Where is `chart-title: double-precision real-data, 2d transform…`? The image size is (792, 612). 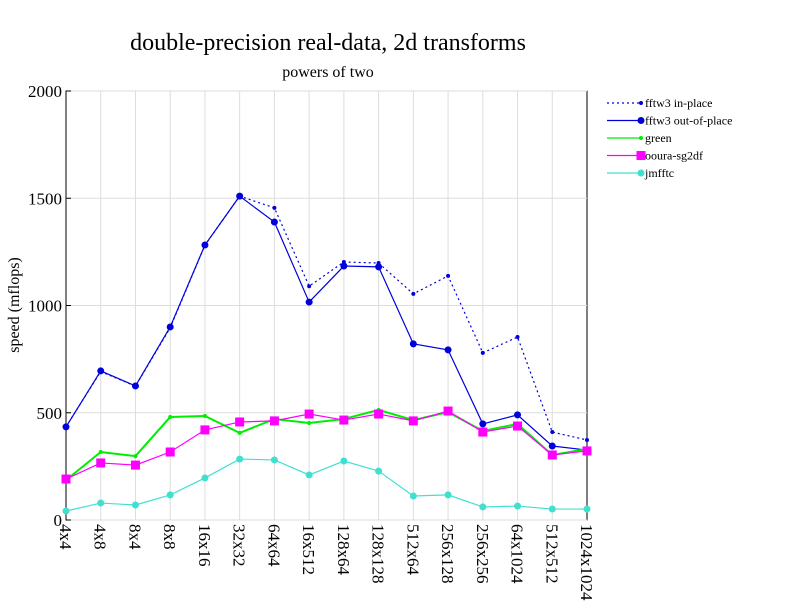 chart-title: double-precision real-data, 2d transform… is located at coordinates (328, 43).